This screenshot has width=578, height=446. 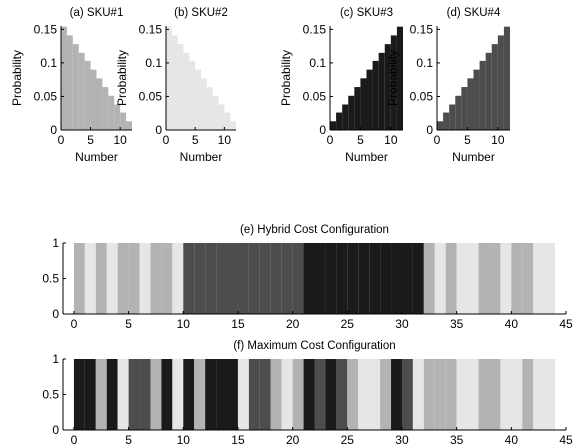 I want to click on x-tick-label-f-9: 45, so click(x=566, y=439).